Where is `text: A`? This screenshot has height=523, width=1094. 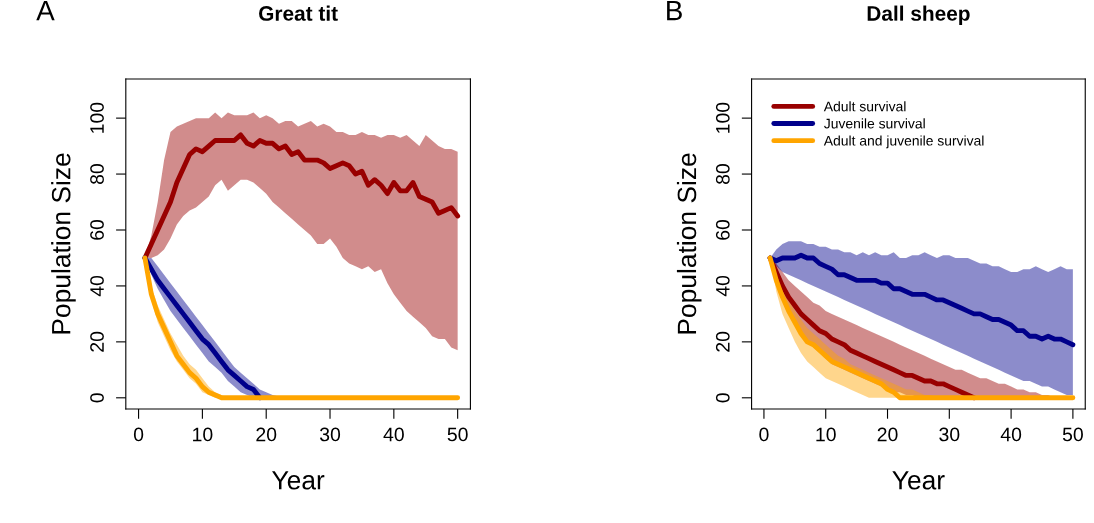 text: A is located at coordinates (45, 11).